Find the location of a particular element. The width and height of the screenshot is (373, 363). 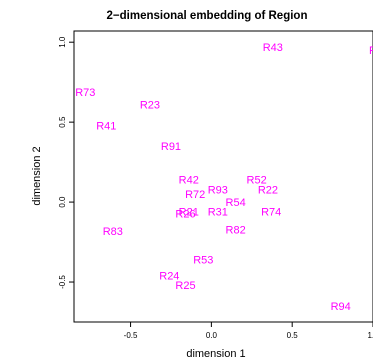

point-label: R82 is located at coordinates (236, 230).